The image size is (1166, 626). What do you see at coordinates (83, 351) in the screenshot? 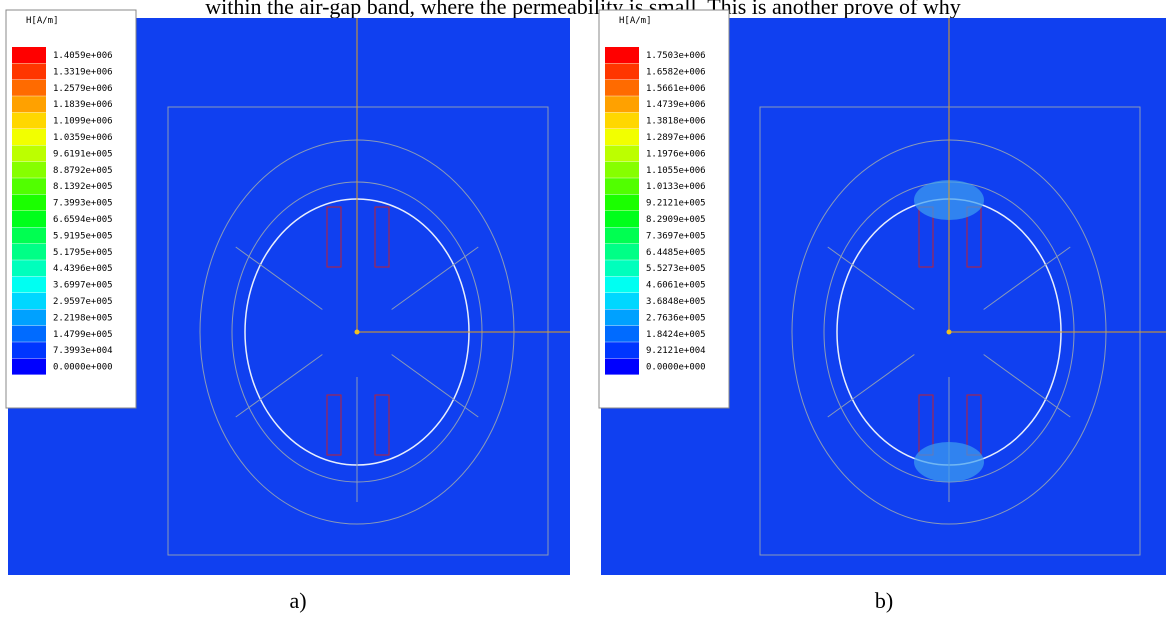
I see `legend-value: 7.3993e+004` at bounding box center [83, 351].